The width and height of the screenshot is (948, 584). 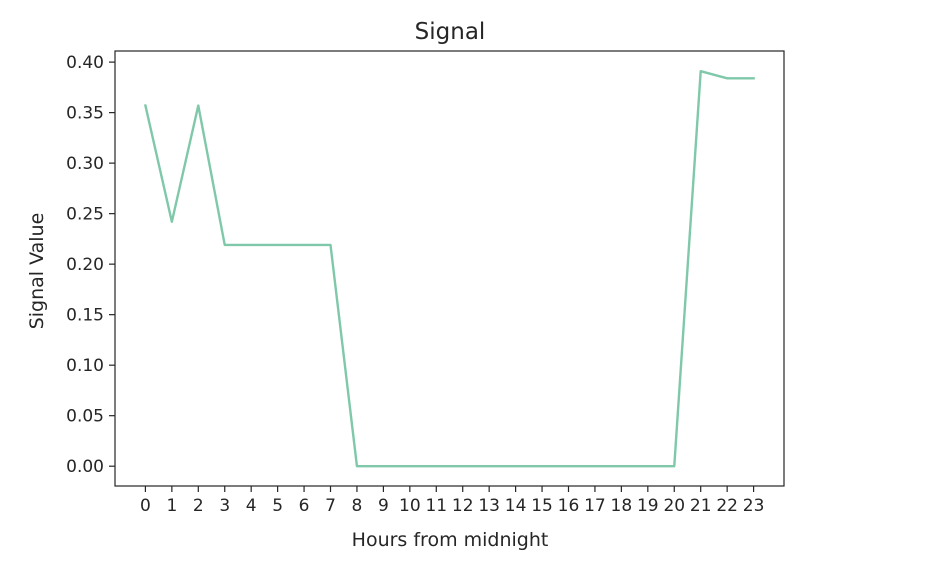 I want to click on x-tick-label: 18, so click(x=622, y=506).